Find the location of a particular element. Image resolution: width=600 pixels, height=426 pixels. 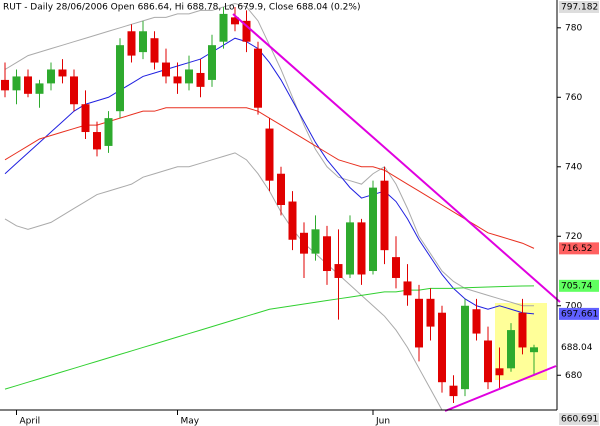

price-label: 688.04 is located at coordinates (577, 348).